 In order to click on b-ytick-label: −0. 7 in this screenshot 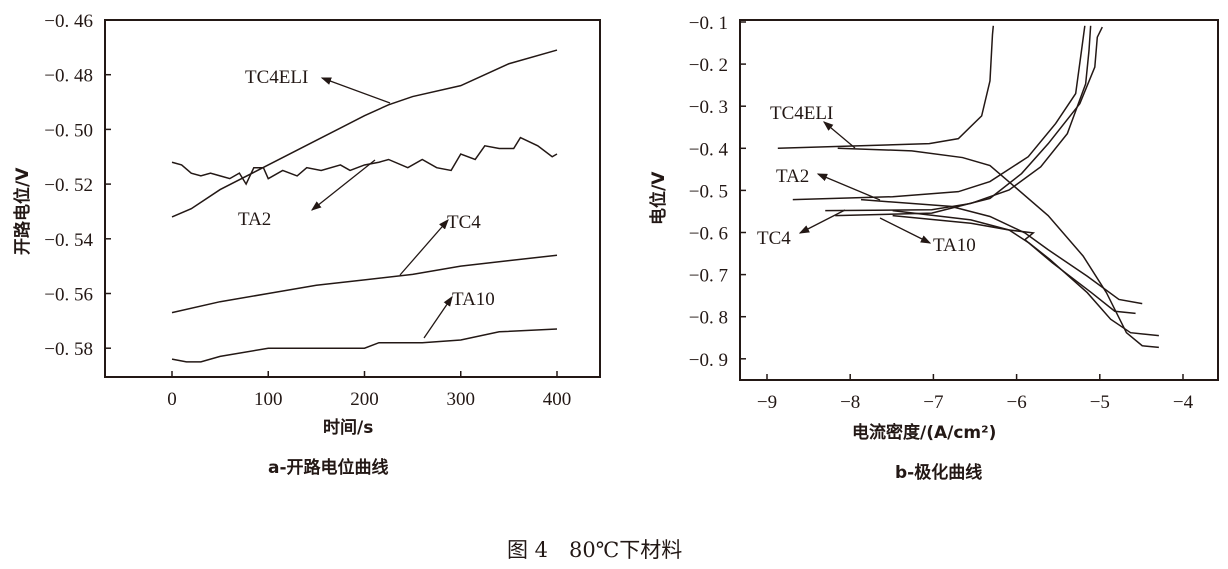, I will do `click(708, 276)`.